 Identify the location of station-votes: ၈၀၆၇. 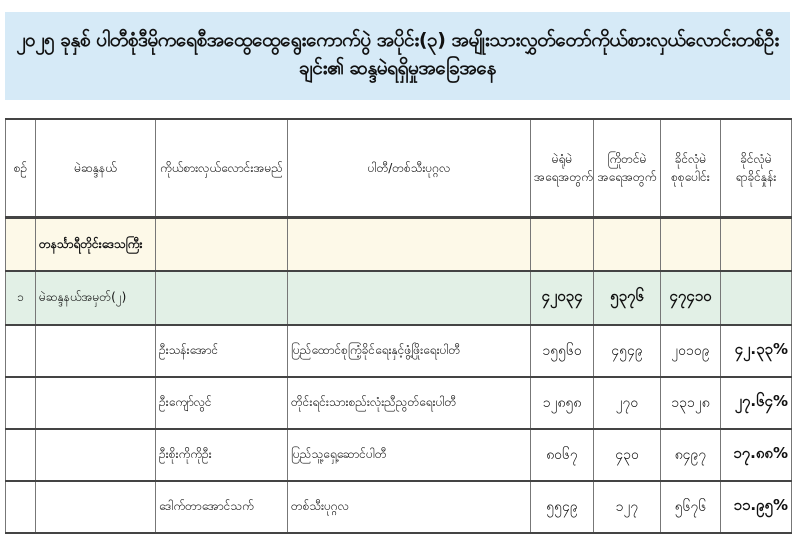
(562, 455).